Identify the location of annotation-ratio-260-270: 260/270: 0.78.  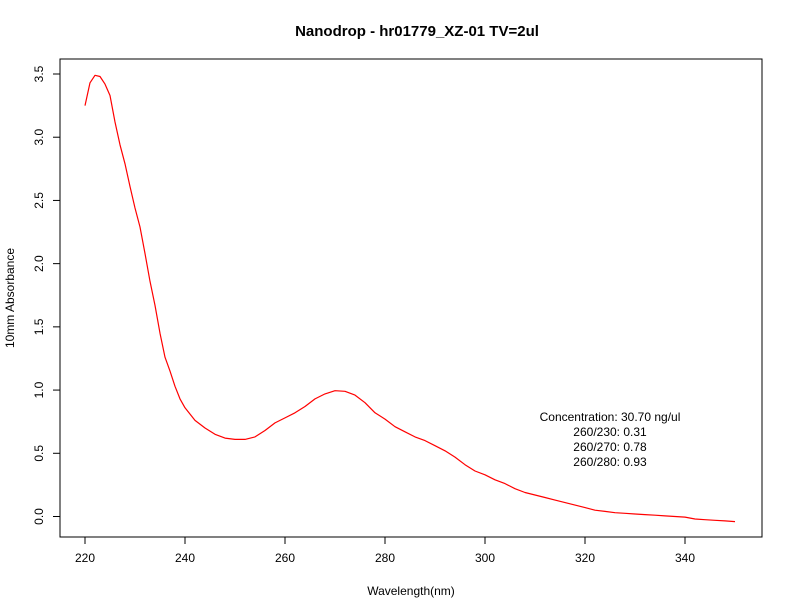
(610, 447).